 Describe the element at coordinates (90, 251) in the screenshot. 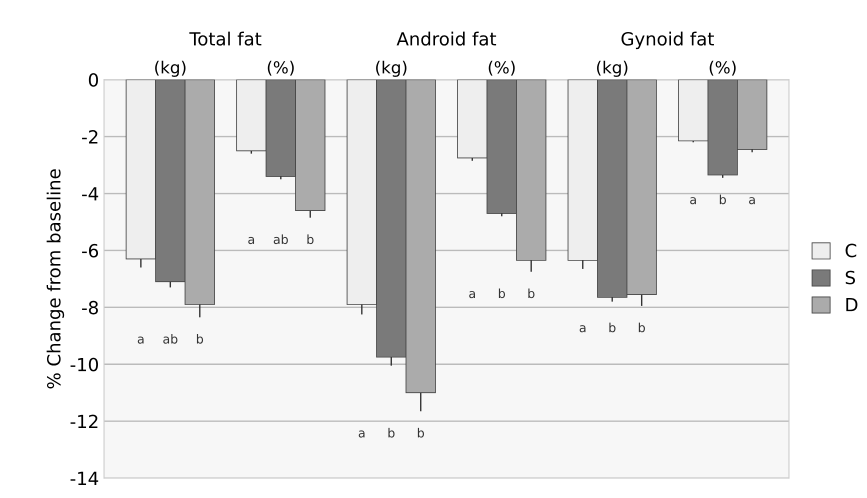

I see `y-tick-label: -6` at that location.